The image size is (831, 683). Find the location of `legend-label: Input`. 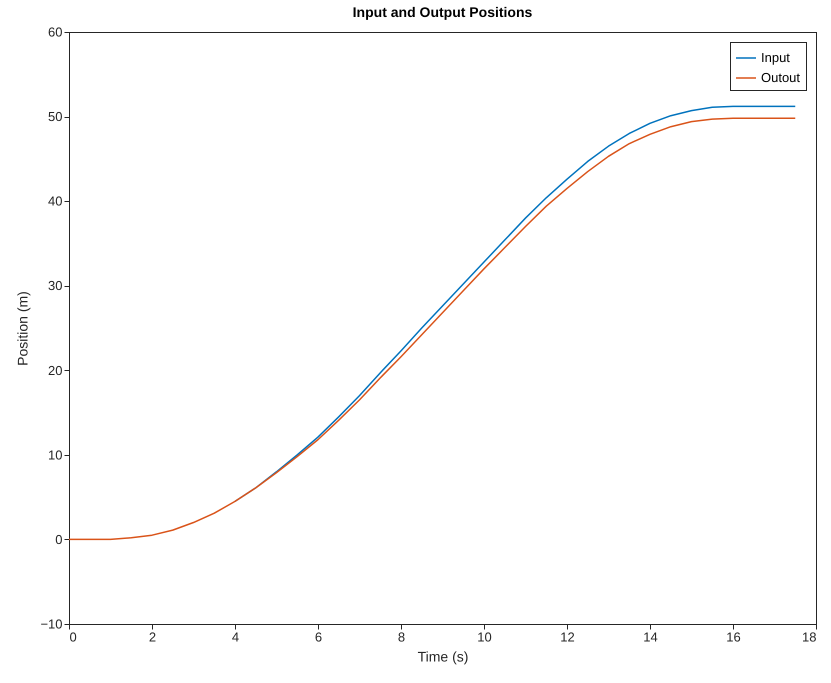

legend-label: Input is located at coordinates (775, 57).